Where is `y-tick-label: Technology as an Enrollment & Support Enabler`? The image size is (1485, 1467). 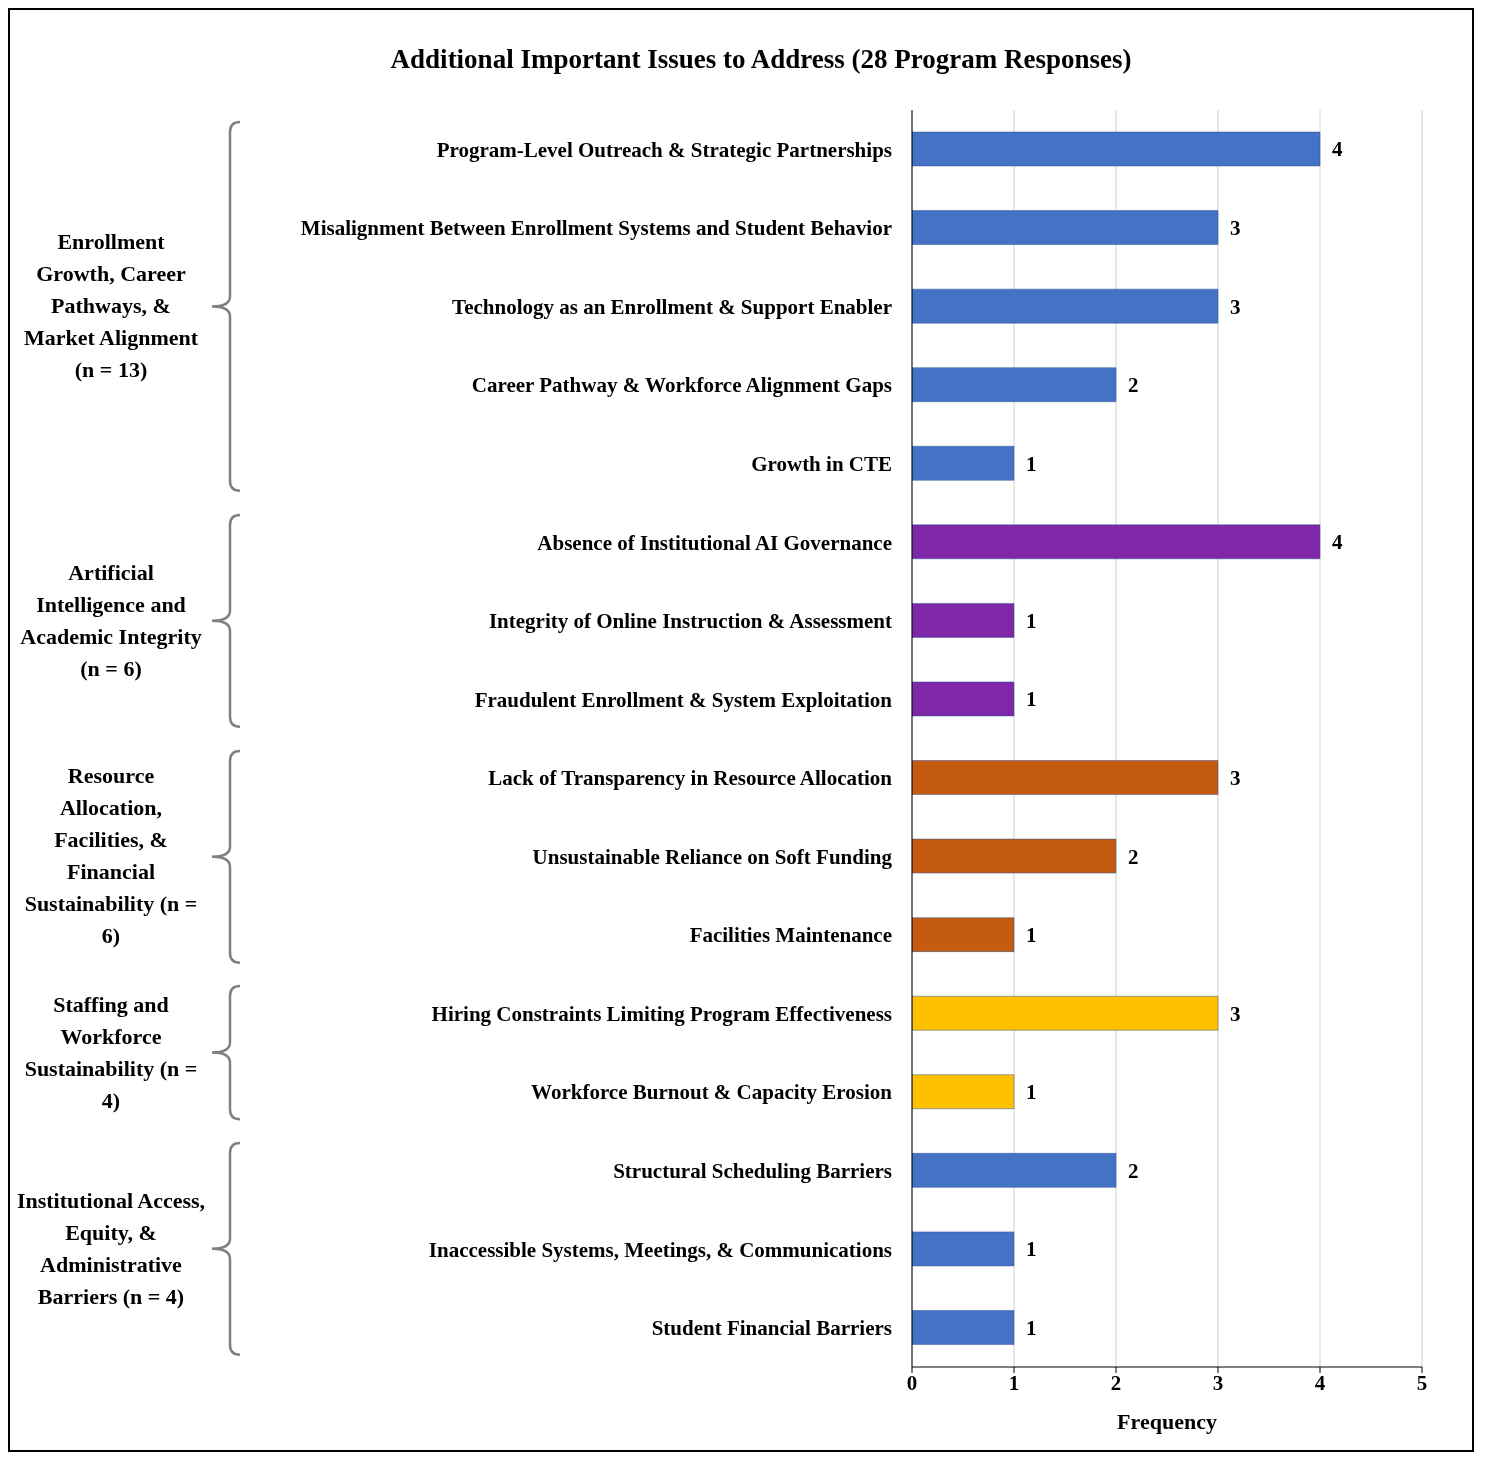 y-tick-label: Technology as an Enrollment & Support Enabler is located at coordinates (672, 306).